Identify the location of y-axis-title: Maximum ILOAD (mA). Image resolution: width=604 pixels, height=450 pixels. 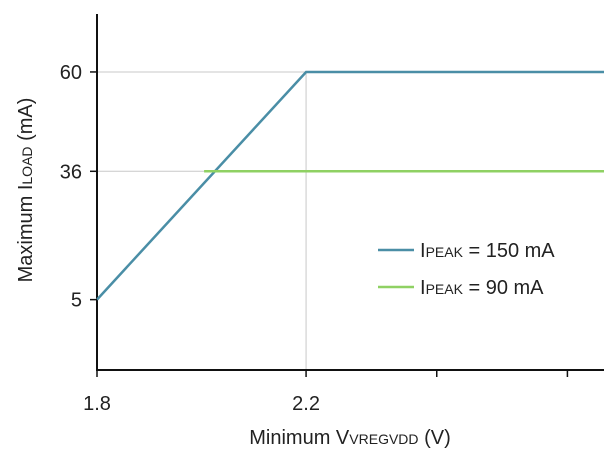
(26, 190).